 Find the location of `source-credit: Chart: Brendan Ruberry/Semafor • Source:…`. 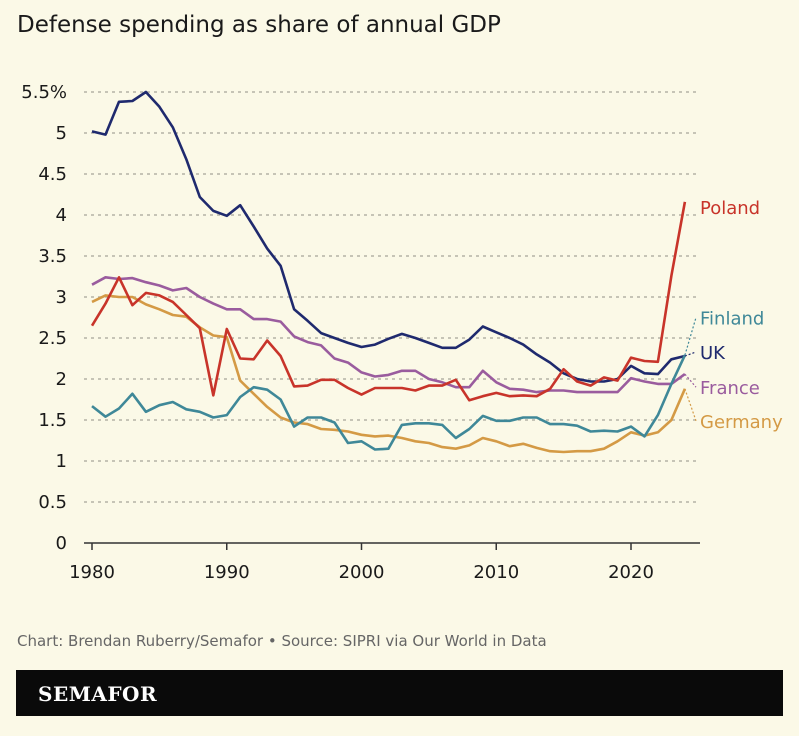

source-credit: Chart: Brendan Ruberry/Semafor • Source:… is located at coordinates (282, 641).